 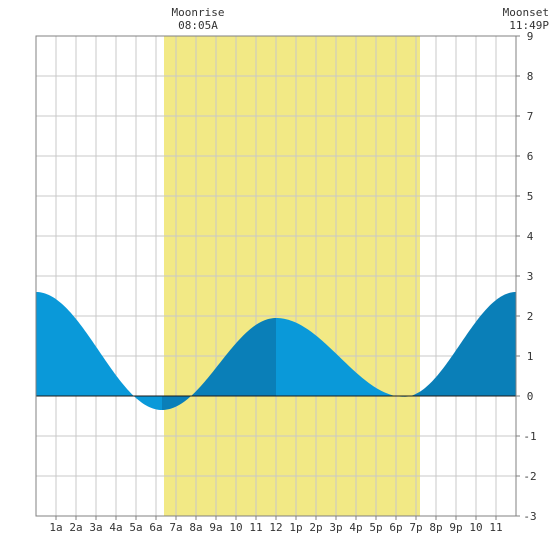 I want to click on x-tick-label: 5p, so click(x=375, y=527).